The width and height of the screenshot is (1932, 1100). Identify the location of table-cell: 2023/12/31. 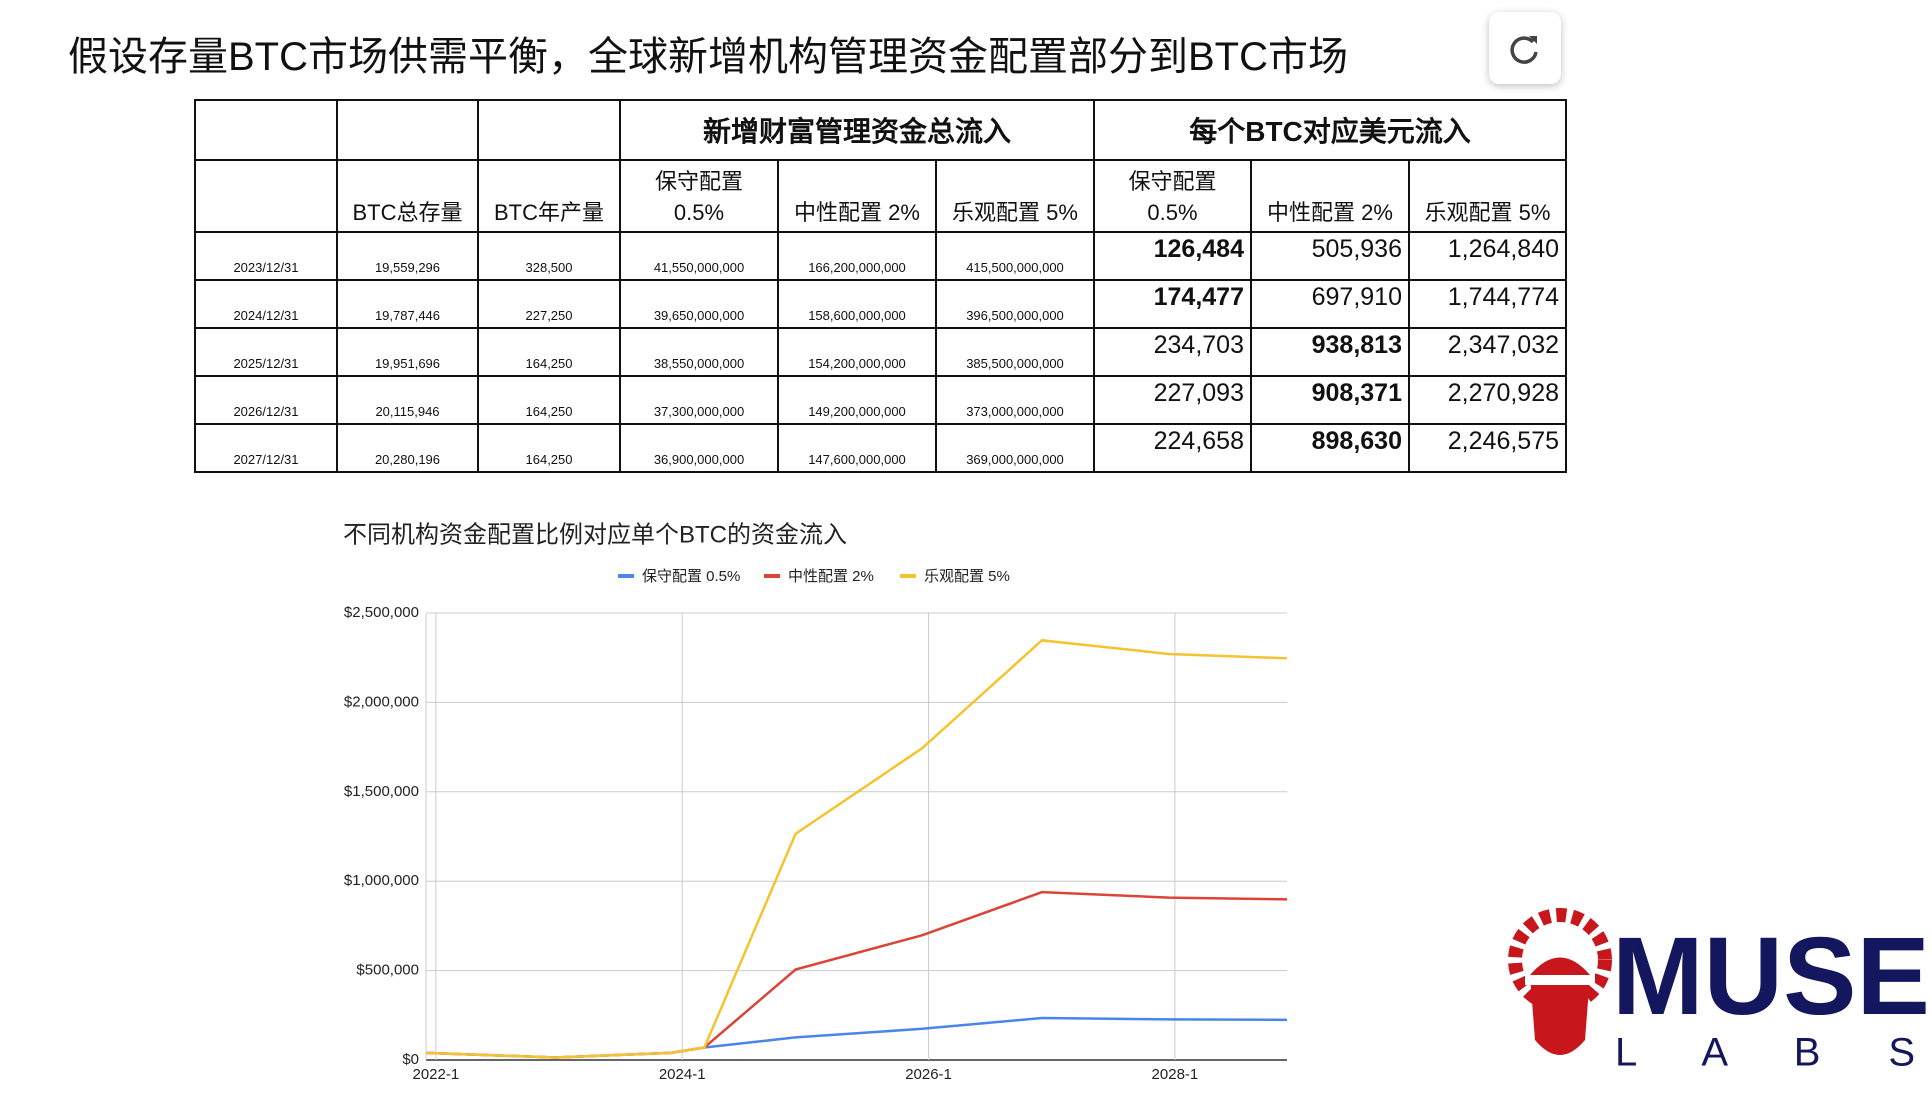
(266, 256).